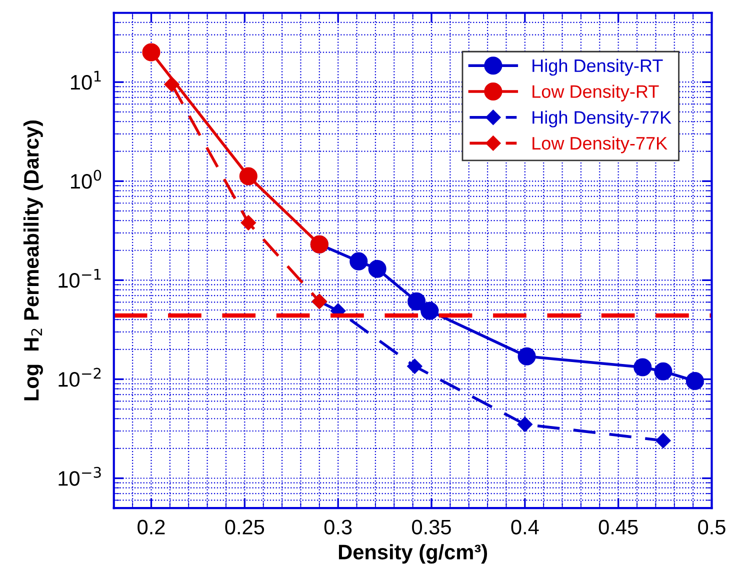  What do you see at coordinates (597, 67) in the screenshot?
I see `legend-label: High Density-RT` at bounding box center [597, 67].